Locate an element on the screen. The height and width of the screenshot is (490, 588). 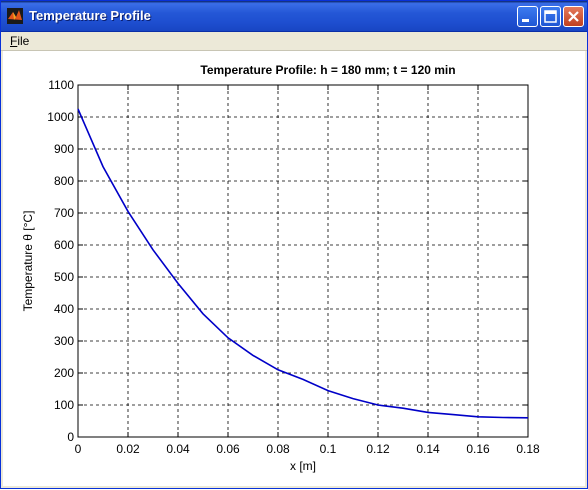
x-tick-label: 0 is located at coordinates (78, 449).